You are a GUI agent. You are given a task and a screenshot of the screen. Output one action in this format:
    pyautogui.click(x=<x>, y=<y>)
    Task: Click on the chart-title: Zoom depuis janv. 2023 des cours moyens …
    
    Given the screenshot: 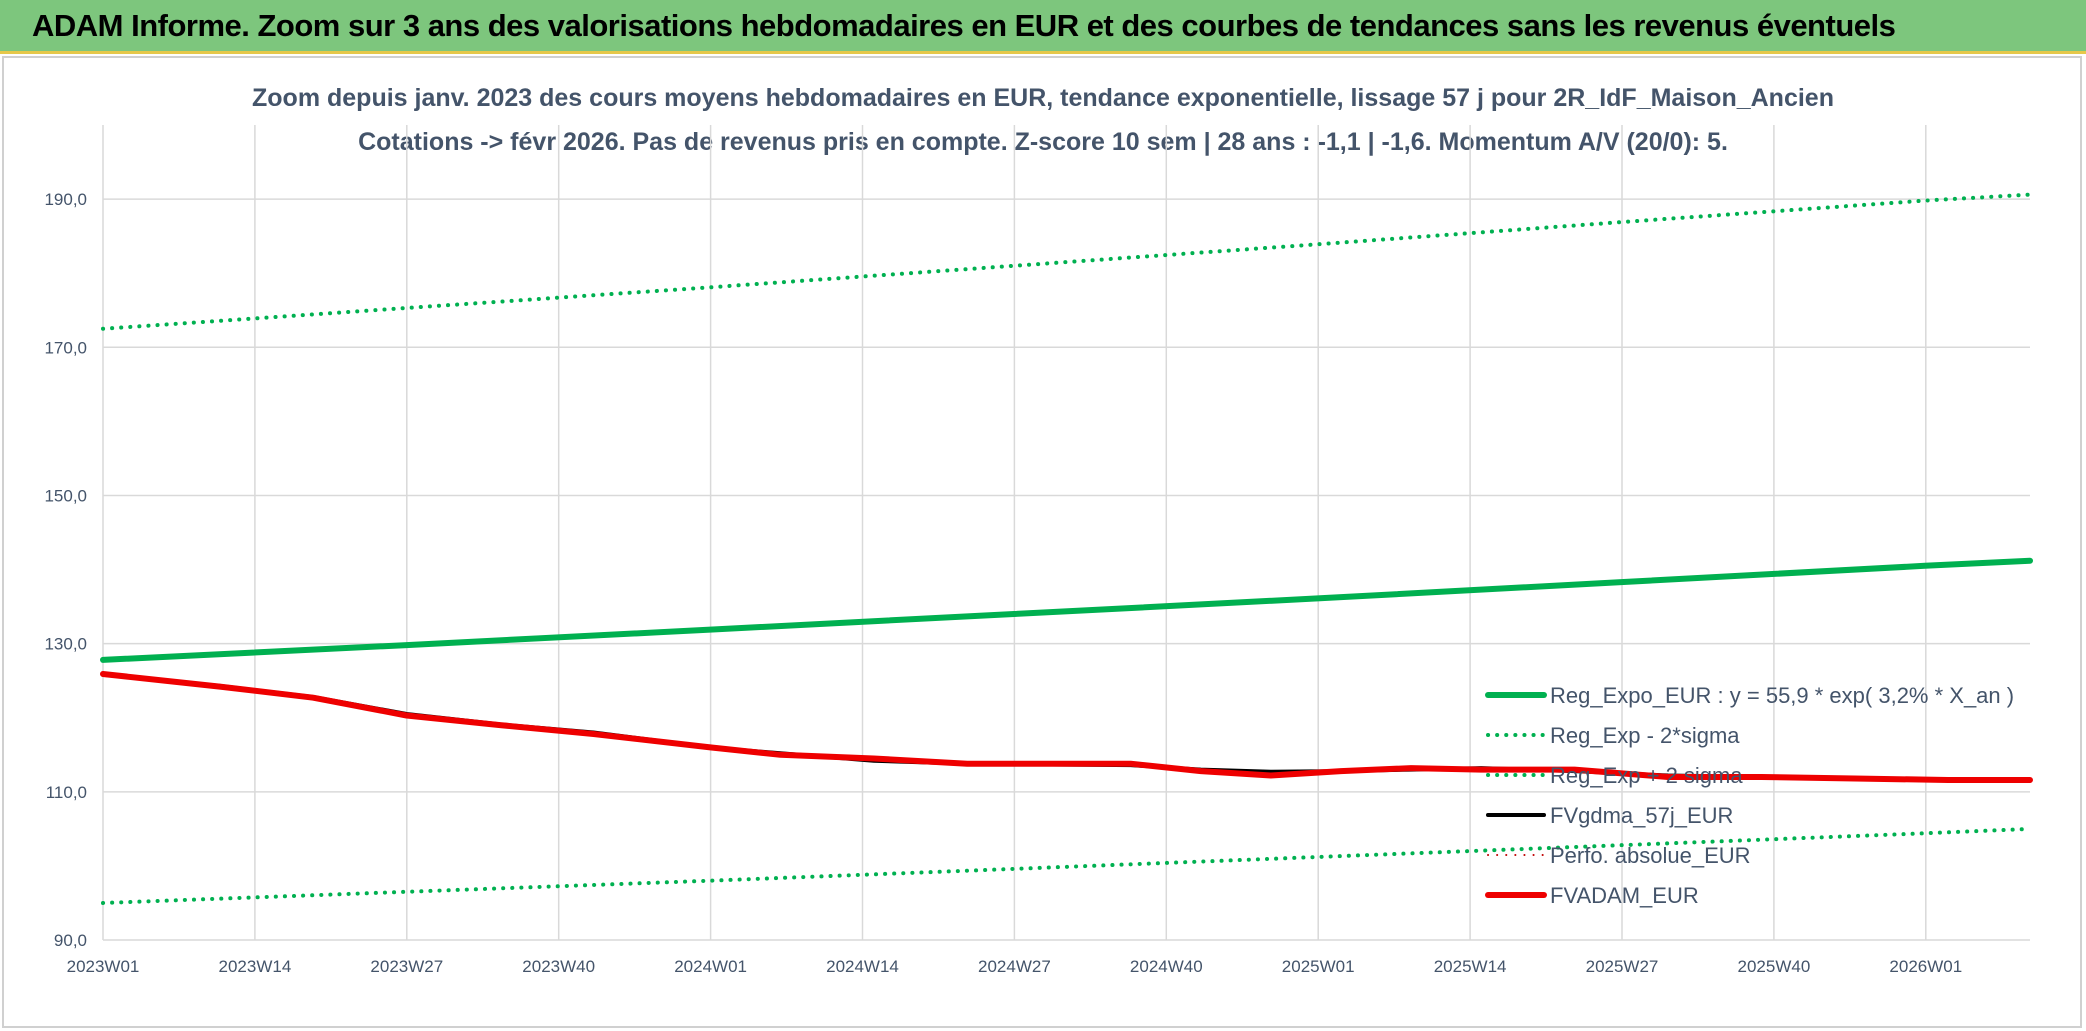 What is the action you would take?
    pyautogui.click(x=1043, y=98)
    